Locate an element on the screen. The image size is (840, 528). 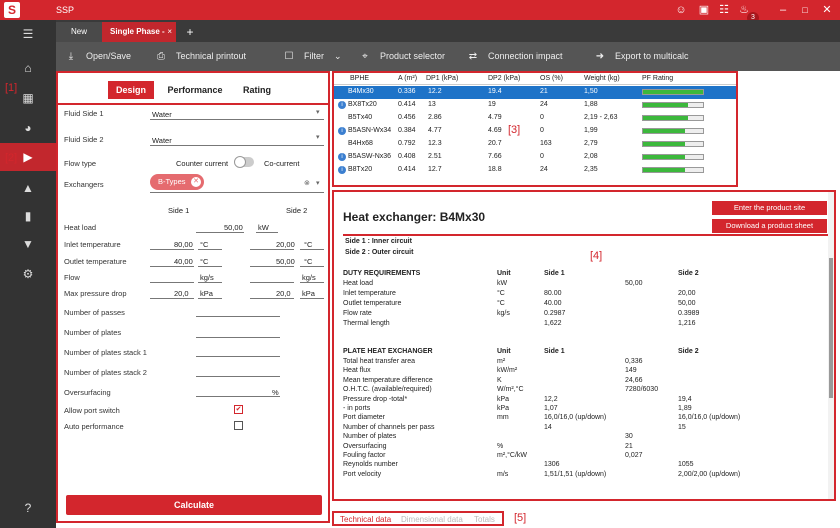
tube-icon: ▮ is located at coordinates (28, 216).